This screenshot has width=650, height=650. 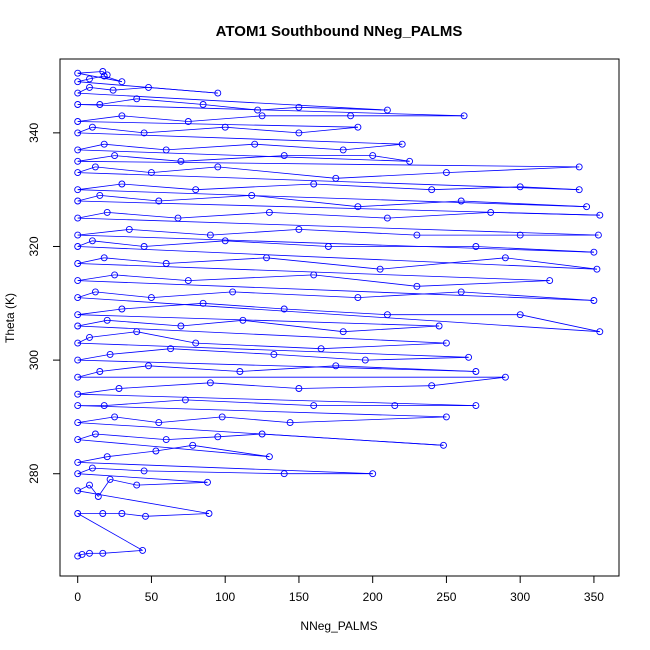 I want to click on x-tick-label: 350, so click(x=594, y=597).